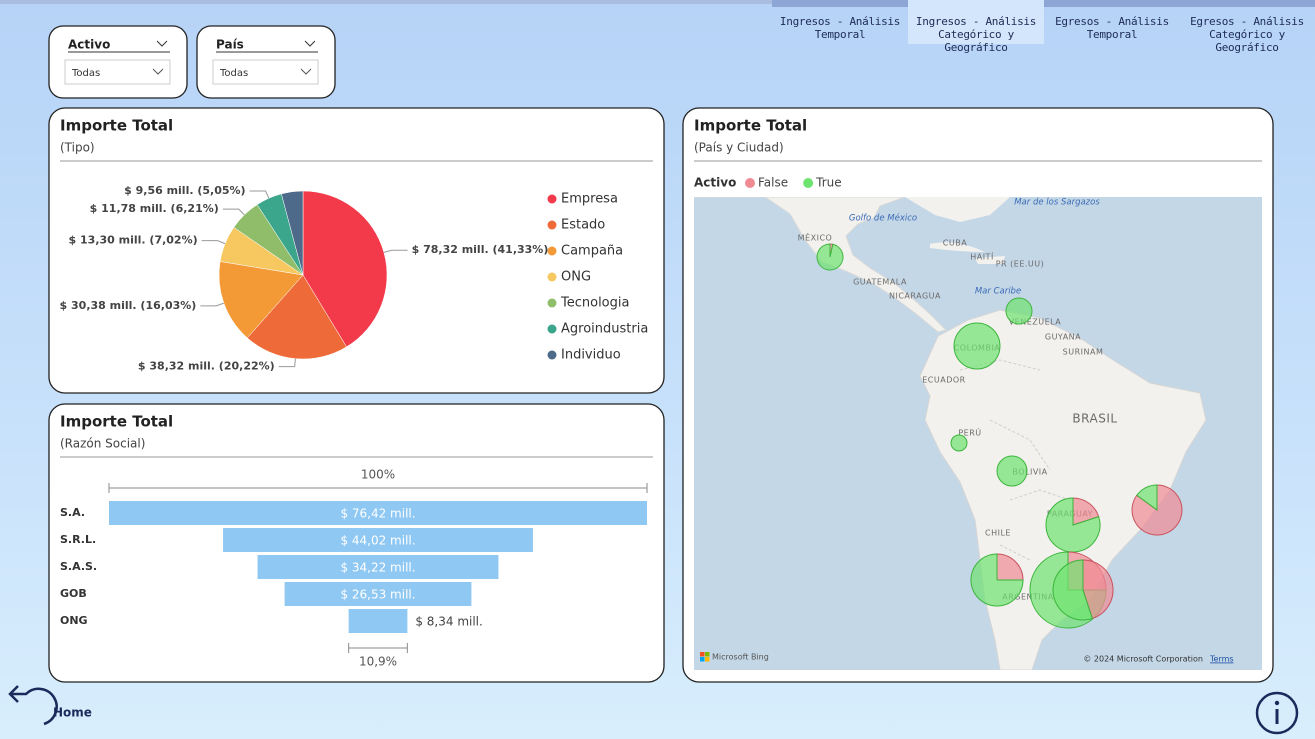 The image size is (1315, 739). What do you see at coordinates (589, 199) in the screenshot?
I see `legend-label: Empresa` at bounding box center [589, 199].